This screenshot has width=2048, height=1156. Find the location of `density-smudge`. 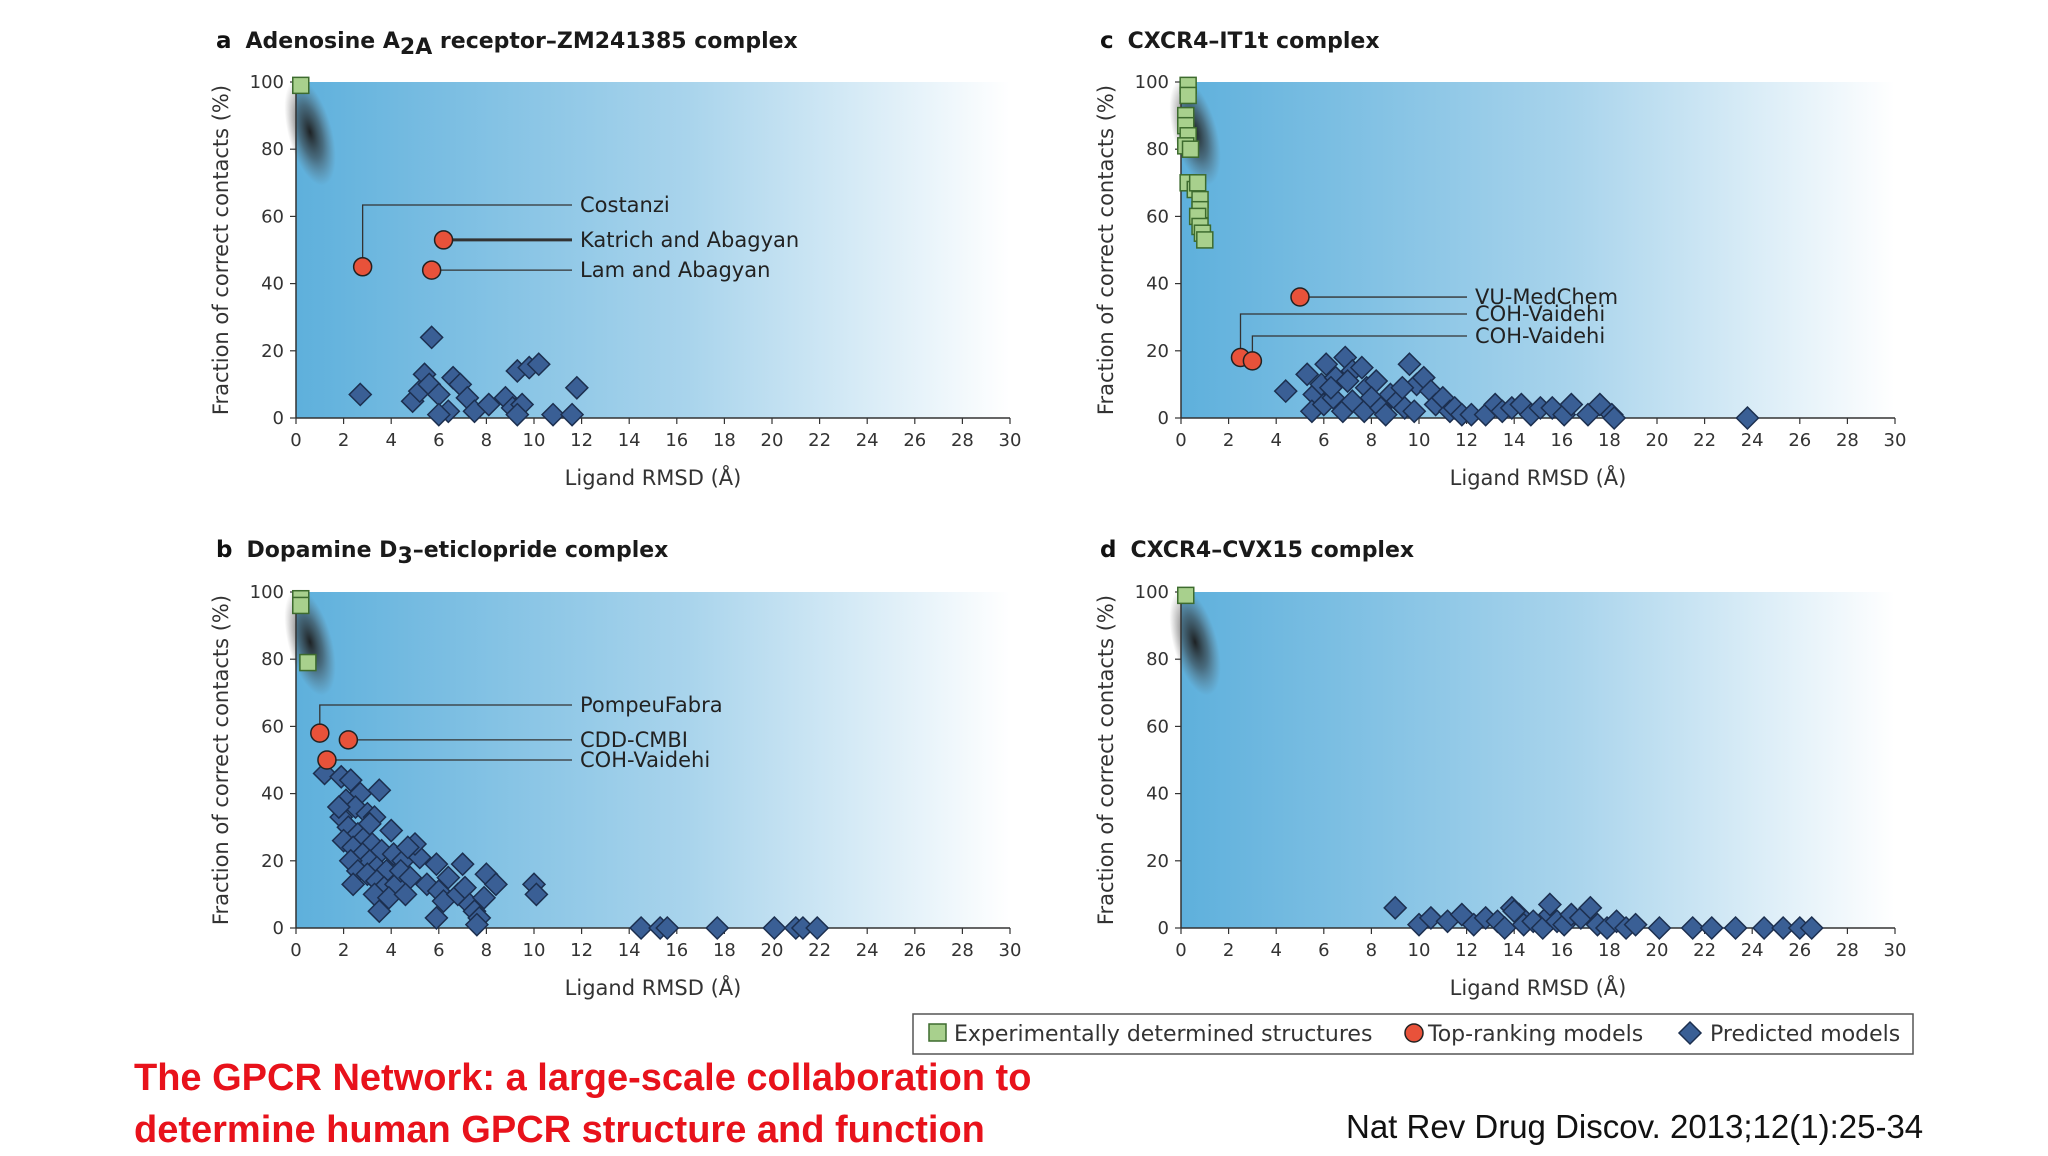

density-smudge is located at coordinates (310, 642).